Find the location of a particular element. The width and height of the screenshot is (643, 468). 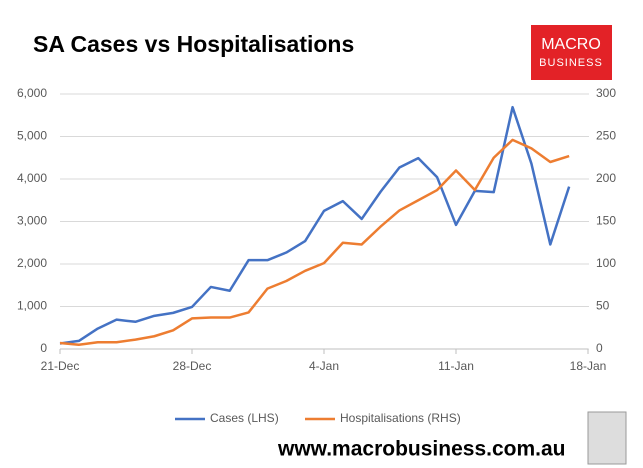

logo-box is located at coordinates (571, 52).